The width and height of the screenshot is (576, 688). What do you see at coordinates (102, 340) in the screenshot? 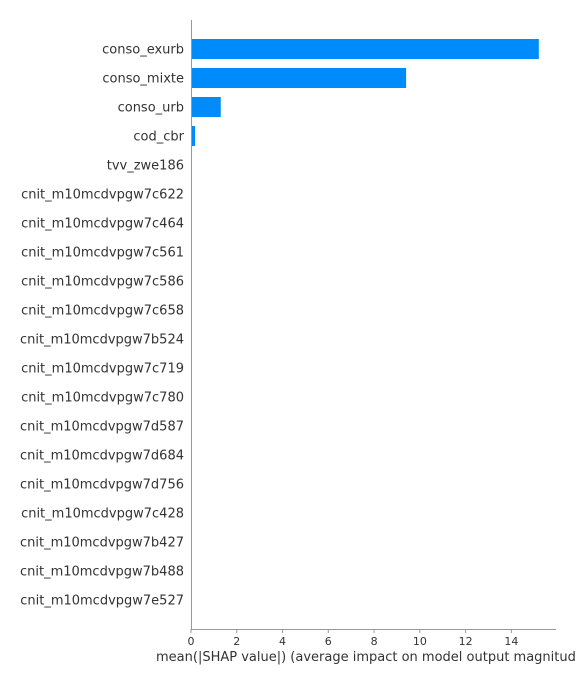
I see `y-tick-label: cnit_m10mcdvpgw7b524` at bounding box center [102, 340].